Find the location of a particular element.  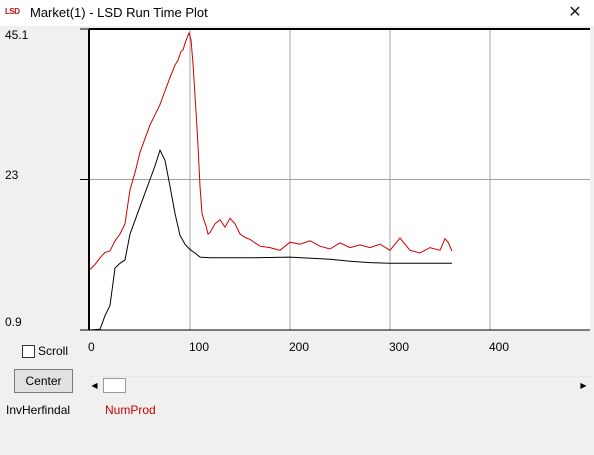

x-tick-label-200: 200 is located at coordinates (299, 347).